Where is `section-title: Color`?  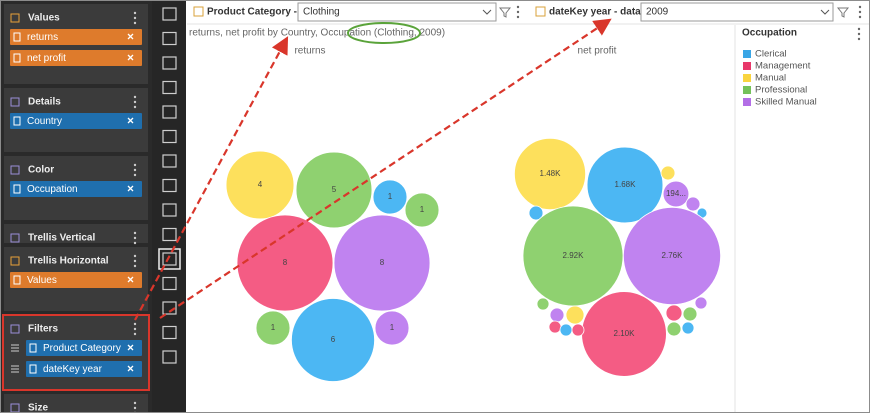 section-title: Color is located at coordinates (41, 170).